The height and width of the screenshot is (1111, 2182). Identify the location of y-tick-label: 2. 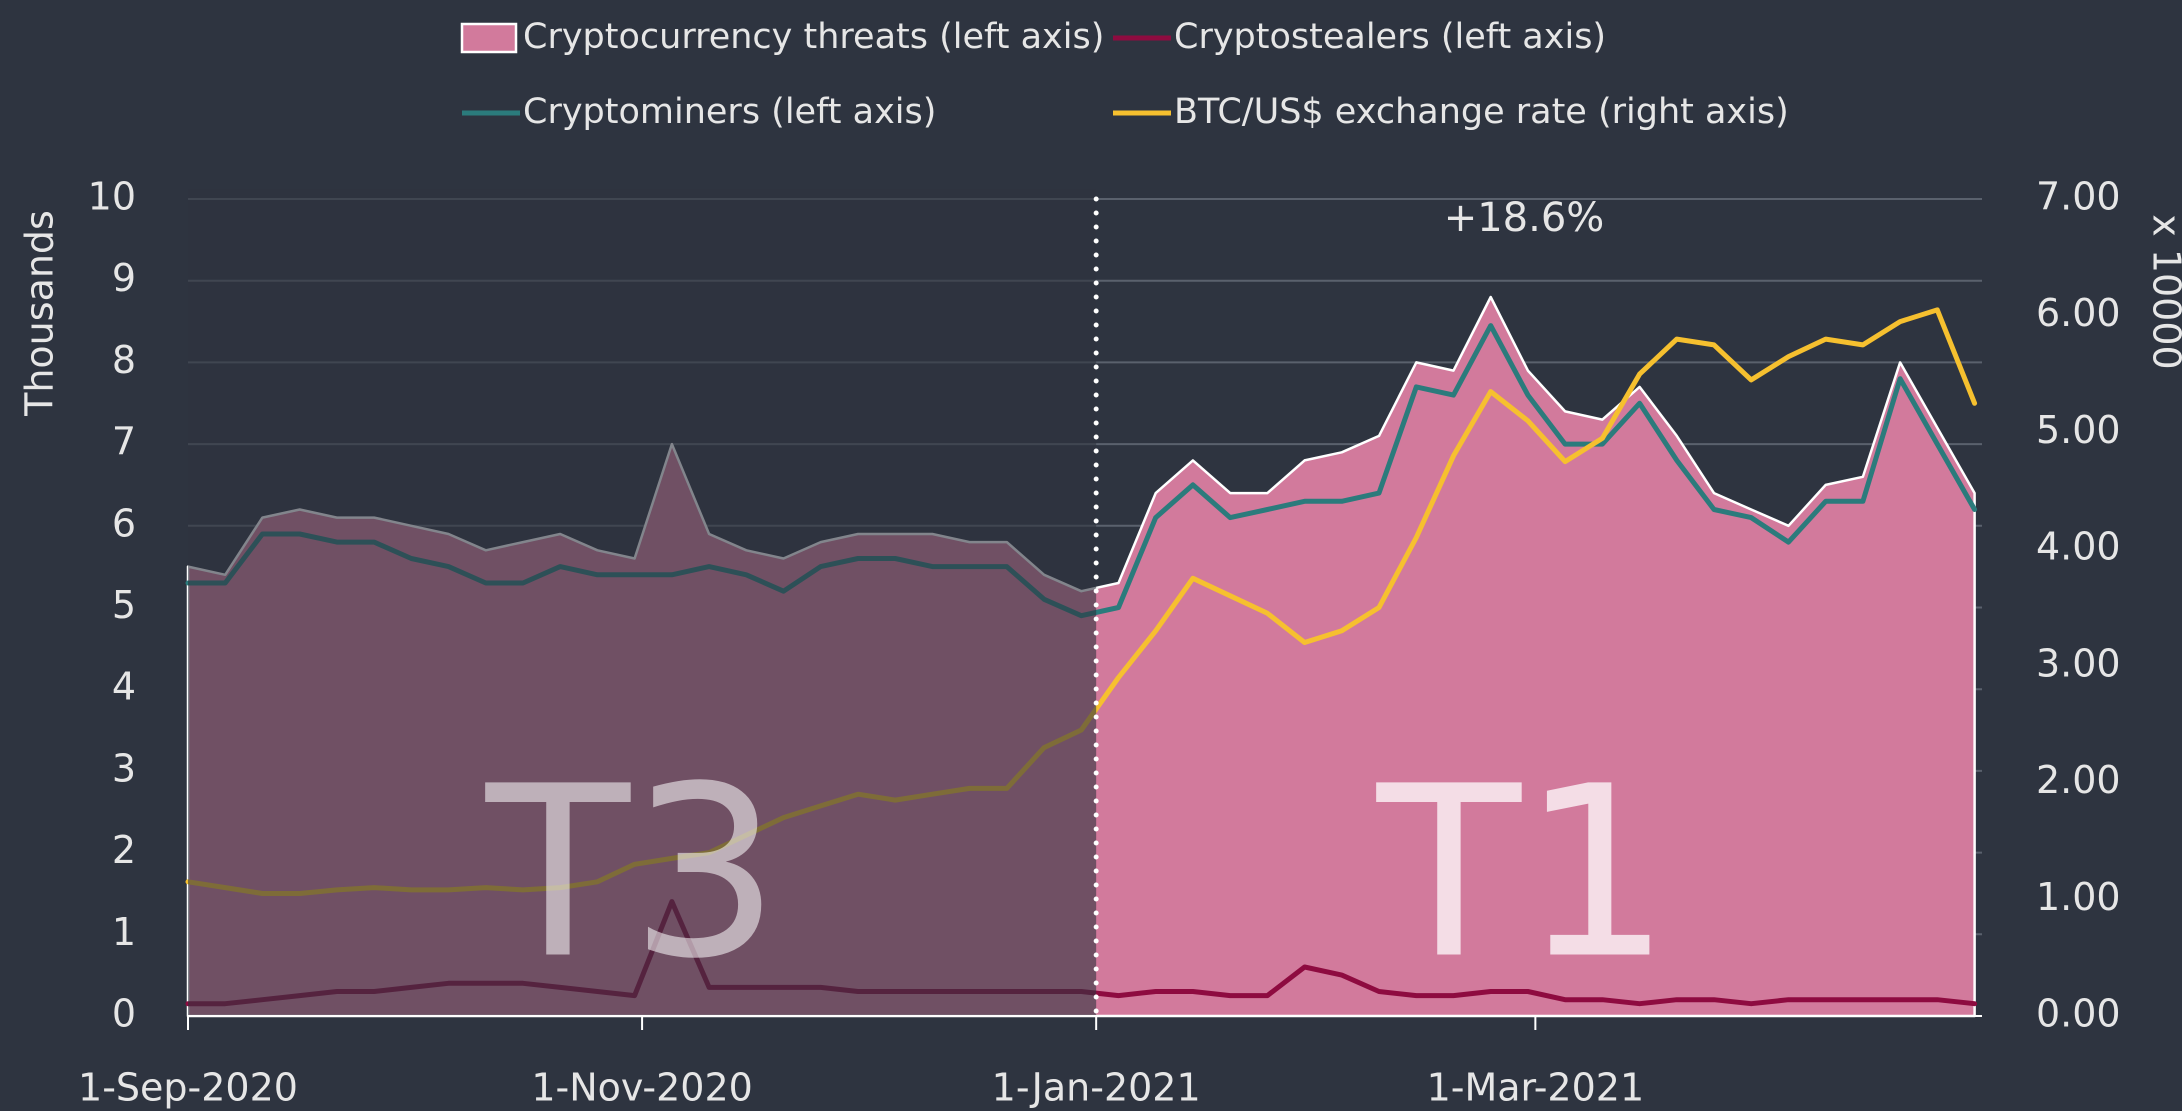
(124, 850).